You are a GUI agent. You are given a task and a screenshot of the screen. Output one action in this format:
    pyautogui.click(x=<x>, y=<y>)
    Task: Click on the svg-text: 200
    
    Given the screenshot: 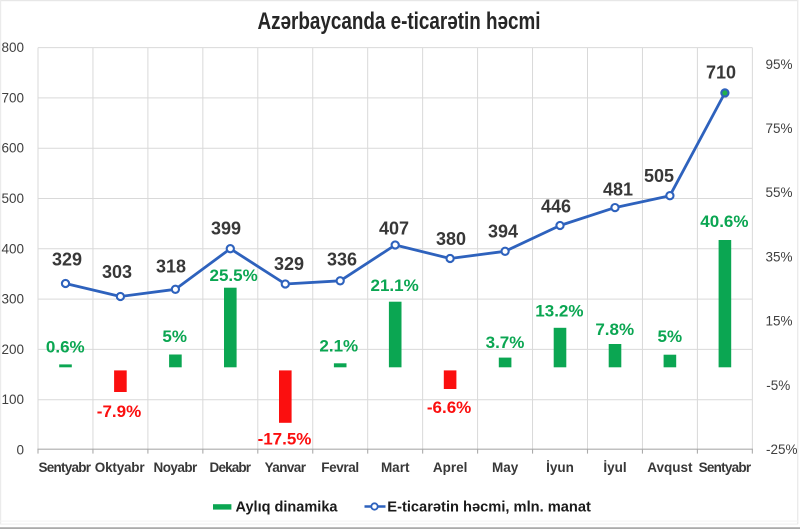 What is the action you would take?
    pyautogui.click(x=12, y=349)
    